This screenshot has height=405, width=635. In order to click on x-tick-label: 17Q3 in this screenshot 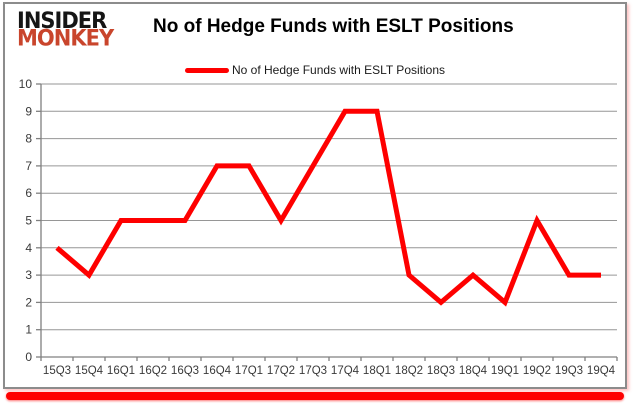, I will do `click(313, 371)`.